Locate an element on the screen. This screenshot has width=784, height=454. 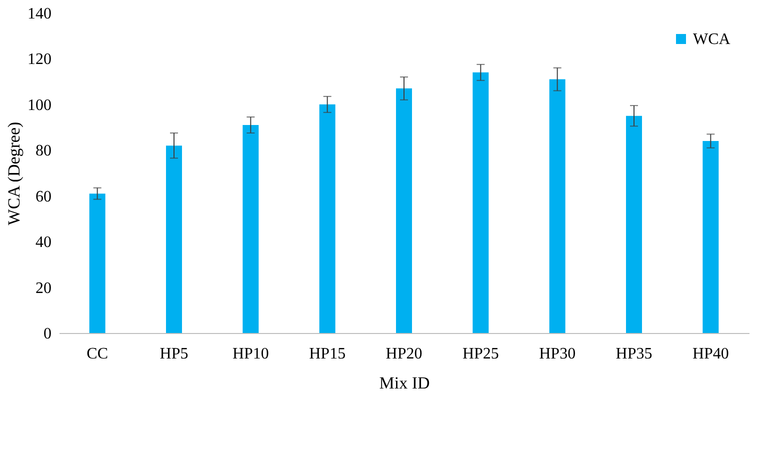
x-tick-label: HP10 is located at coordinates (250, 354).